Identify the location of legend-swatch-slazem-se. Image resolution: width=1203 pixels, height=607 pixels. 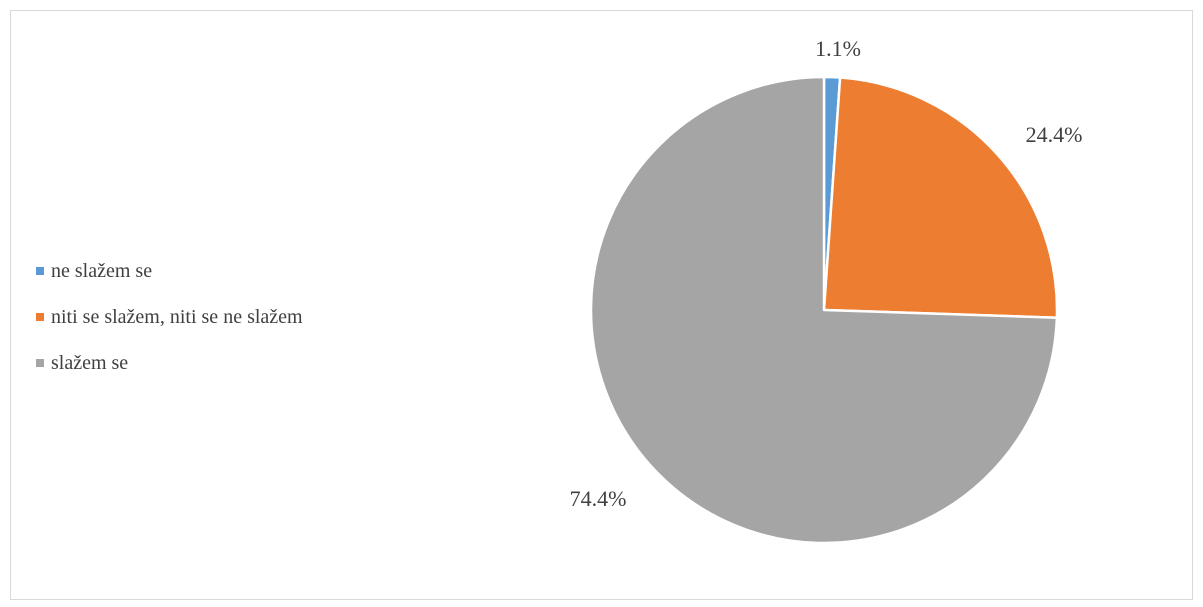
(40, 363).